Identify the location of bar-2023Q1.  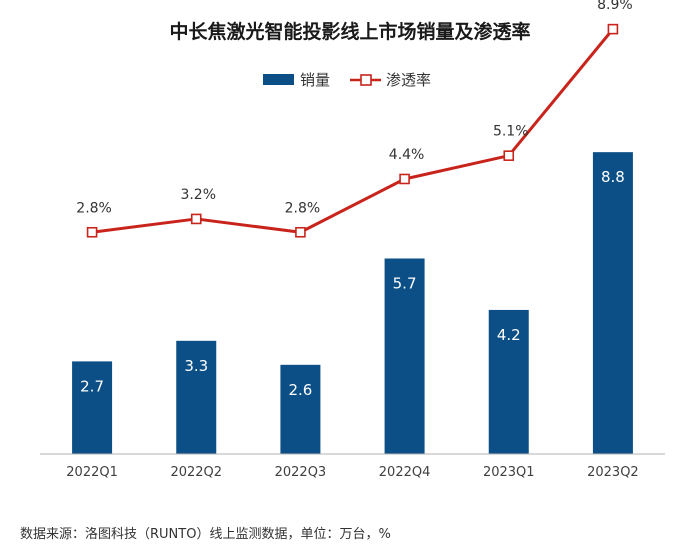
(508, 381).